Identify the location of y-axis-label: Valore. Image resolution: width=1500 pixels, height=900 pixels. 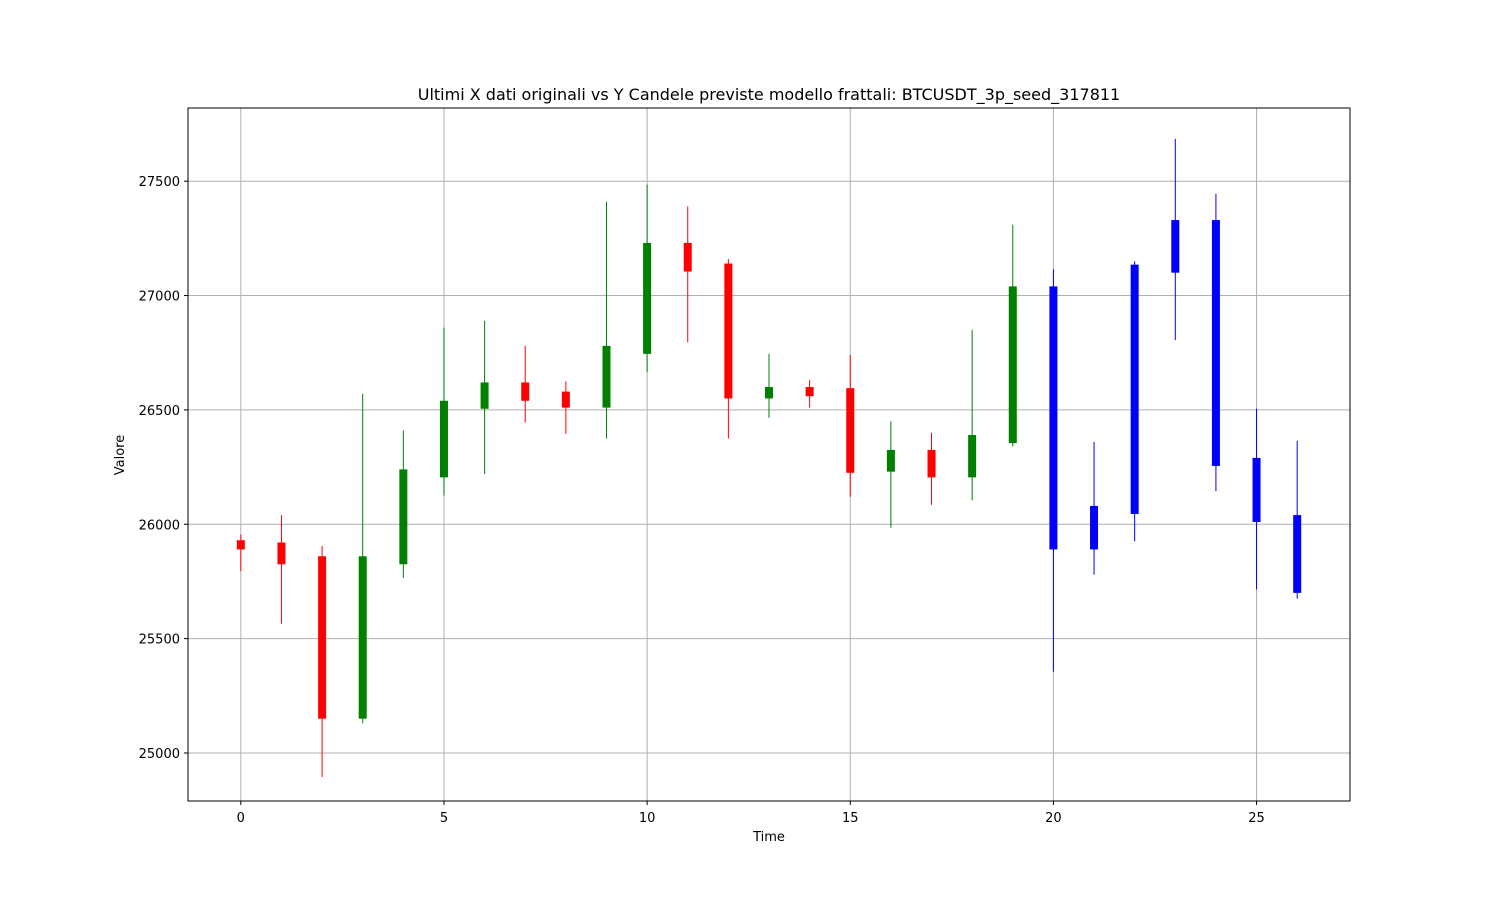
(120, 455).